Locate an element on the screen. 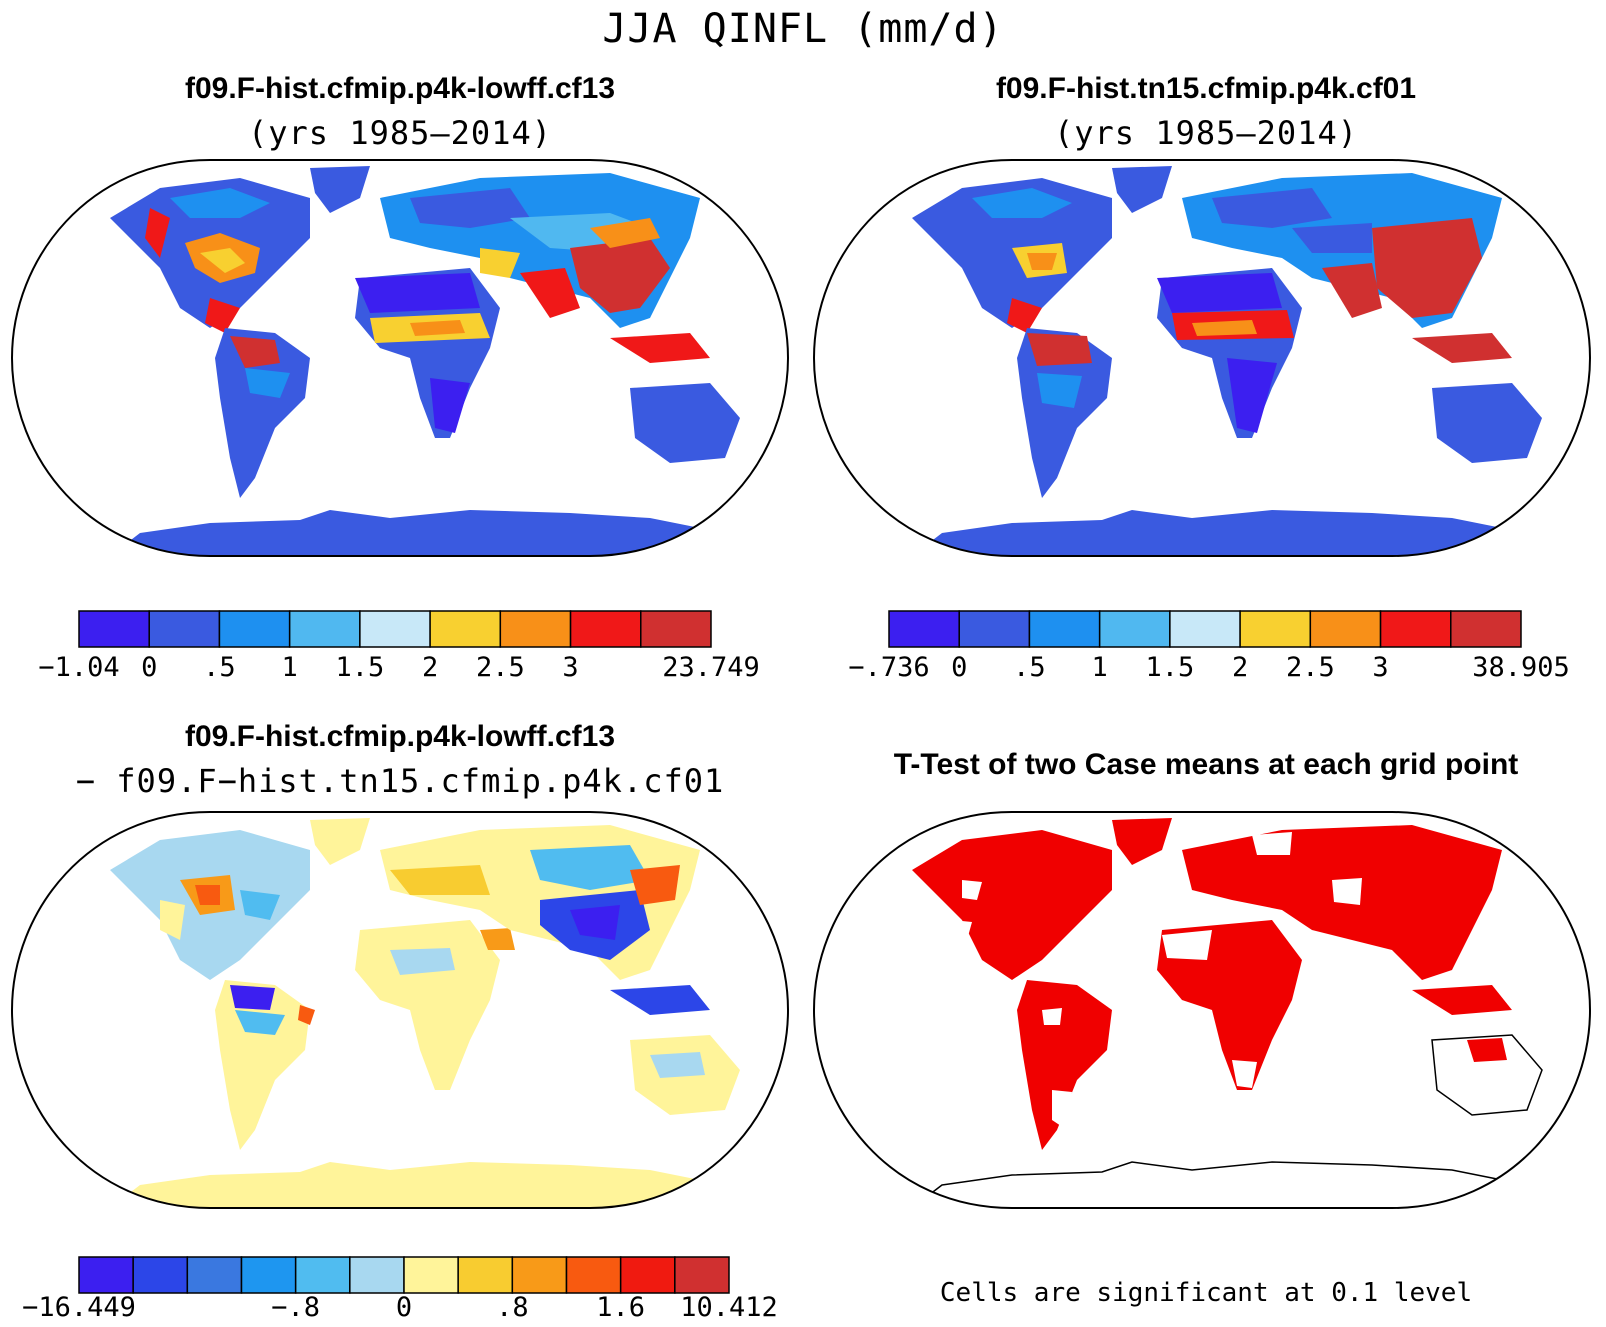  colorbar-label: −.8 is located at coordinates (296, 1307).